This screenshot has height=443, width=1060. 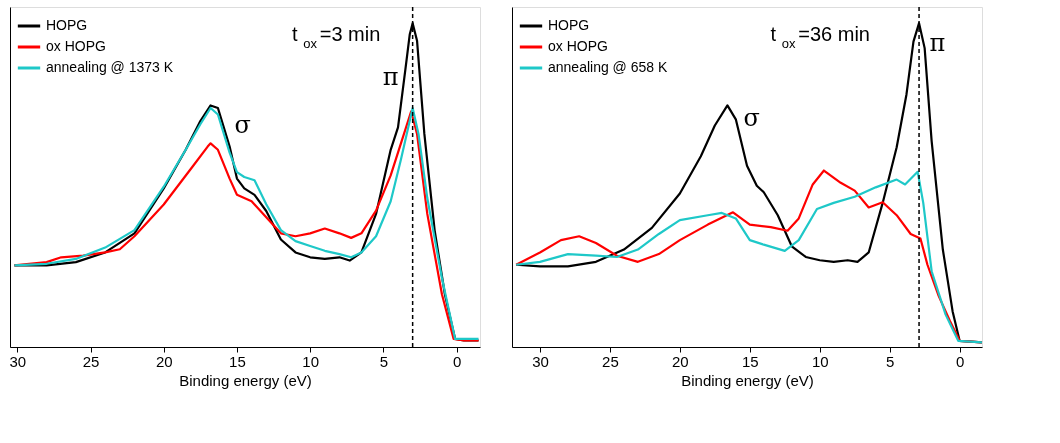 I want to click on legend-label: annealing @ 658 K, so click(x=608, y=67).